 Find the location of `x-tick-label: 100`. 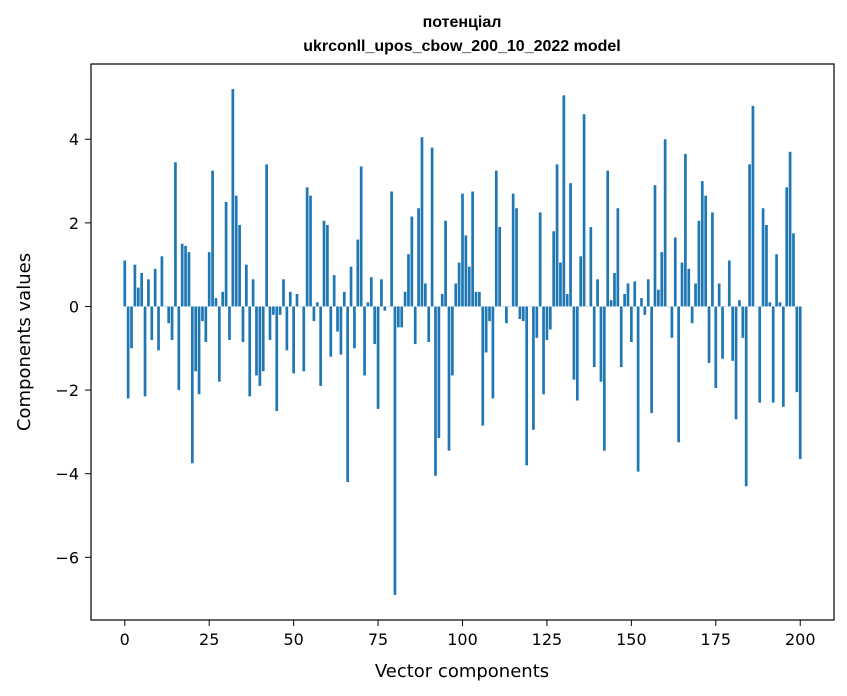

x-tick-label: 100 is located at coordinates (462, 639).